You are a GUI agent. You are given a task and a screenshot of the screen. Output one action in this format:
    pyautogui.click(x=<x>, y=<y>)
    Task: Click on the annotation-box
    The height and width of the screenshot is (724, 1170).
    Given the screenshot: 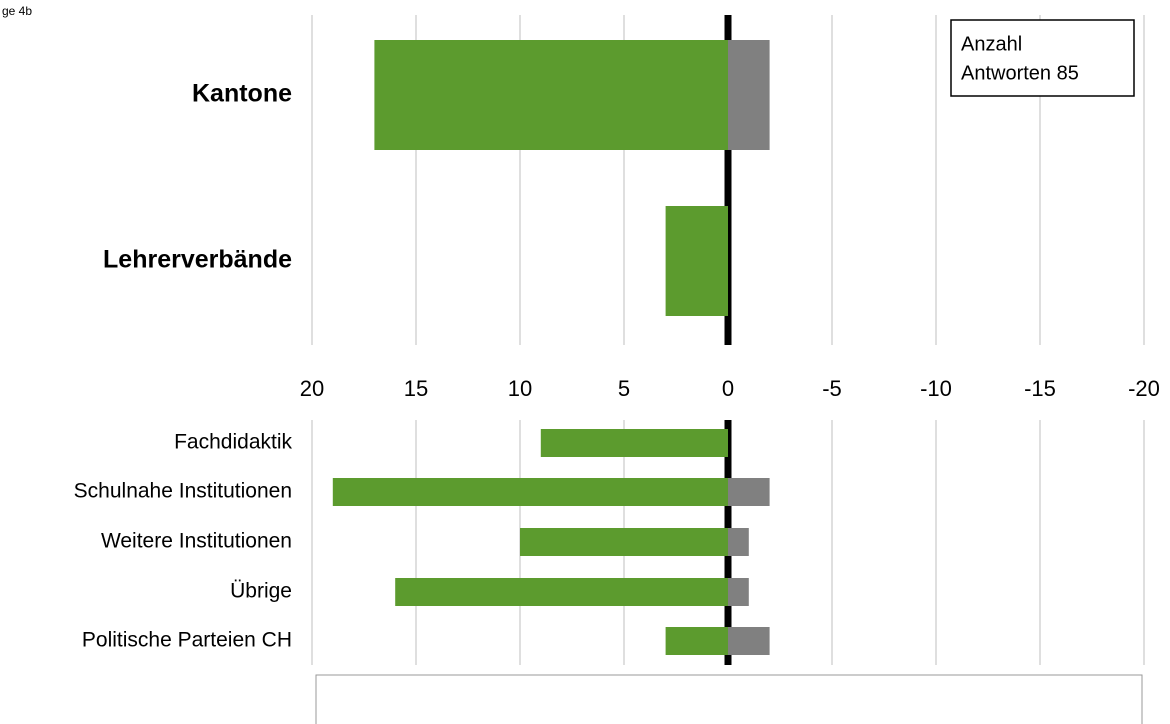 What is the action you would take?
    pyautogui.click(x=1042, y=58)
    